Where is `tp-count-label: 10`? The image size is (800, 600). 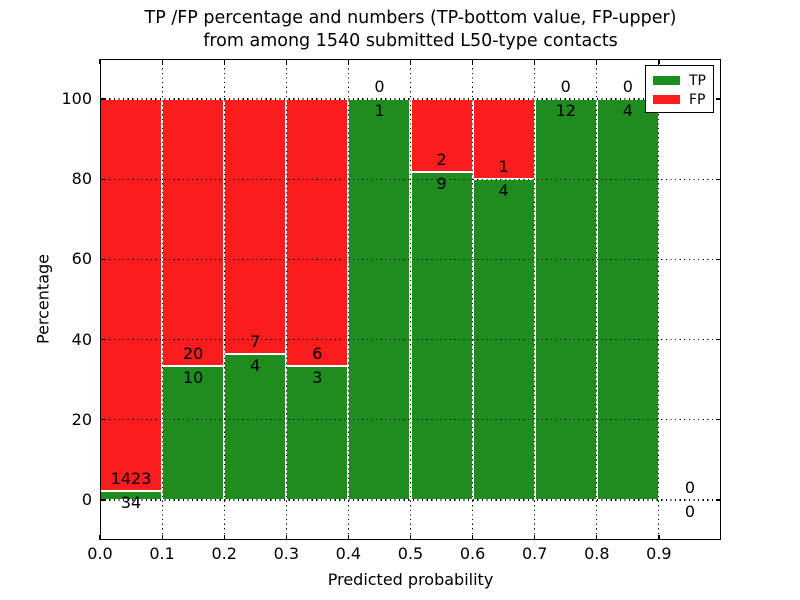 tp-count-label: 10 is located at coordinates (193, 378).